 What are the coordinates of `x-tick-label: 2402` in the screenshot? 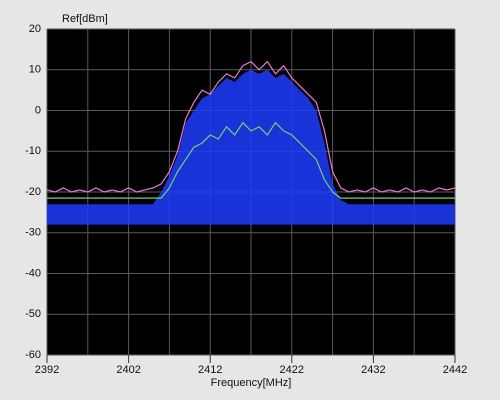 It's located at (128, 370).